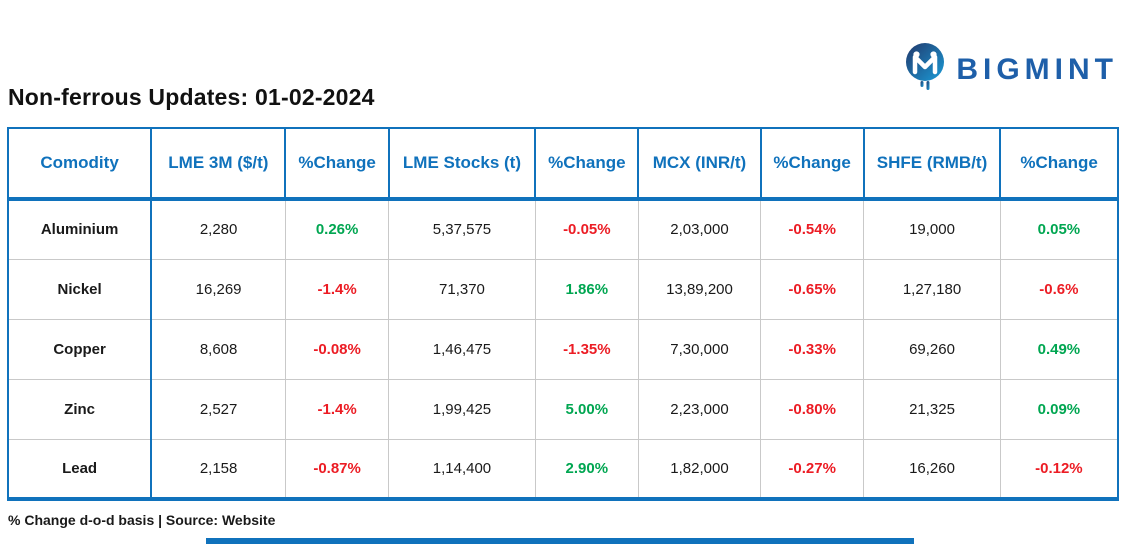 The width and height of the screenshot is (1126, 544). Describe the element at coordinates (79, 164) in the screenshot. I see `column-header-0: Comodity` at that location.